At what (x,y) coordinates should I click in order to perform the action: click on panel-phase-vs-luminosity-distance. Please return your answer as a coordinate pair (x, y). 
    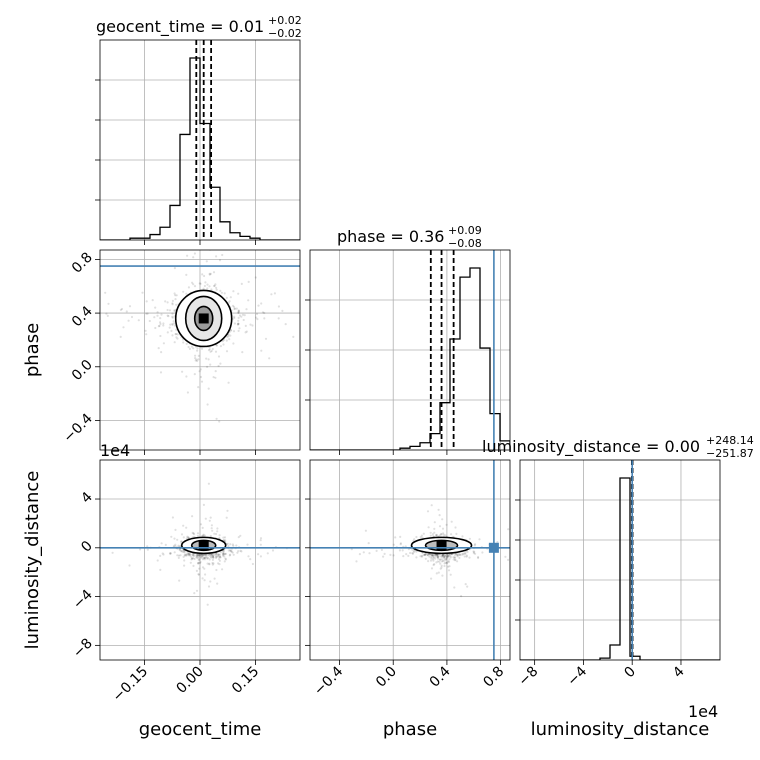
    Looking at the image, I should click on (410, 560).